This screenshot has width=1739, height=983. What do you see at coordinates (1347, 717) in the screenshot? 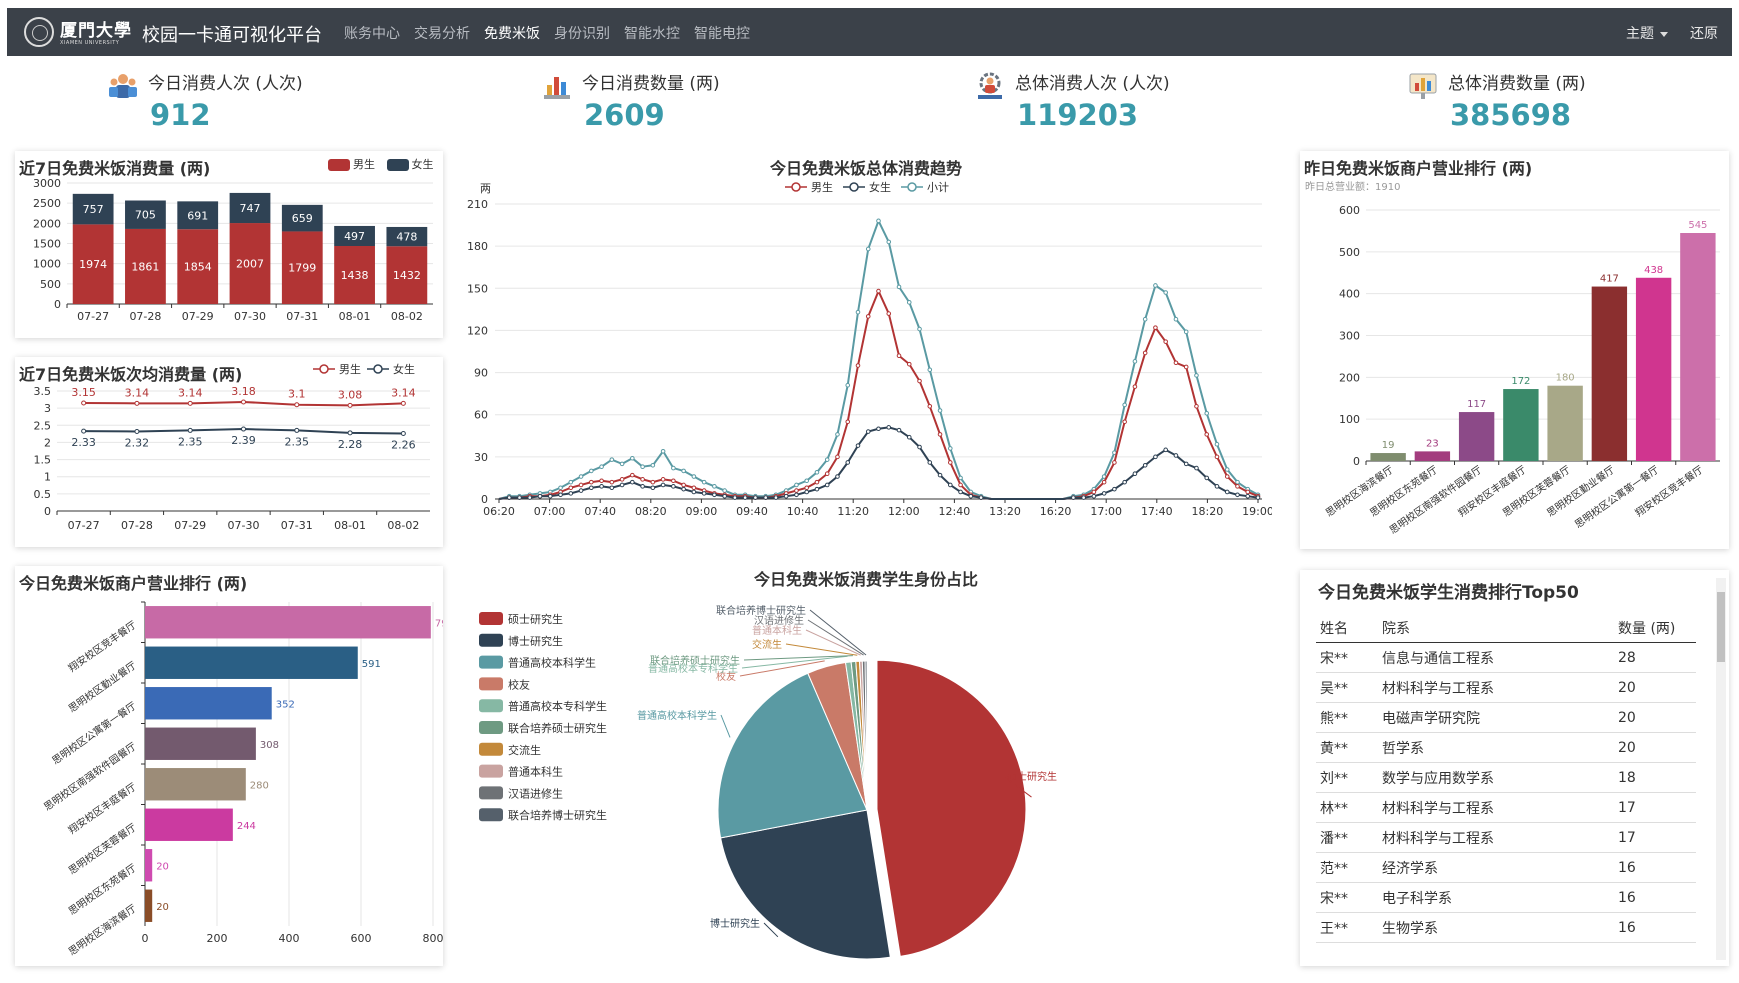
I see `cell-name: 熊**` at bounding box center [1347, 717].